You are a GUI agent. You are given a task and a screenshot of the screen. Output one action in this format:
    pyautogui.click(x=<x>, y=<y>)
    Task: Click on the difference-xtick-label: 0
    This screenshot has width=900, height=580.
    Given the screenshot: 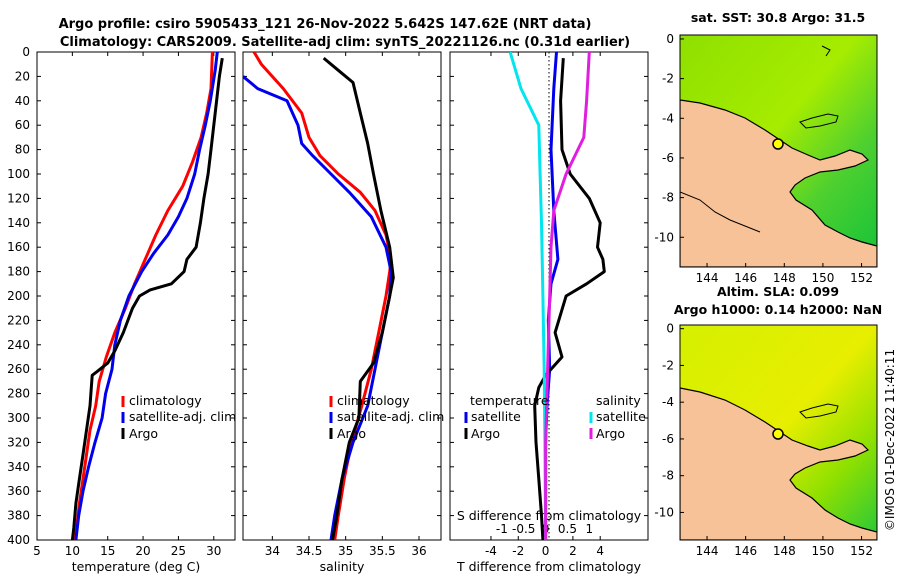 What is the action you would take?
    pyautogui.click(x=546, y=551)
    